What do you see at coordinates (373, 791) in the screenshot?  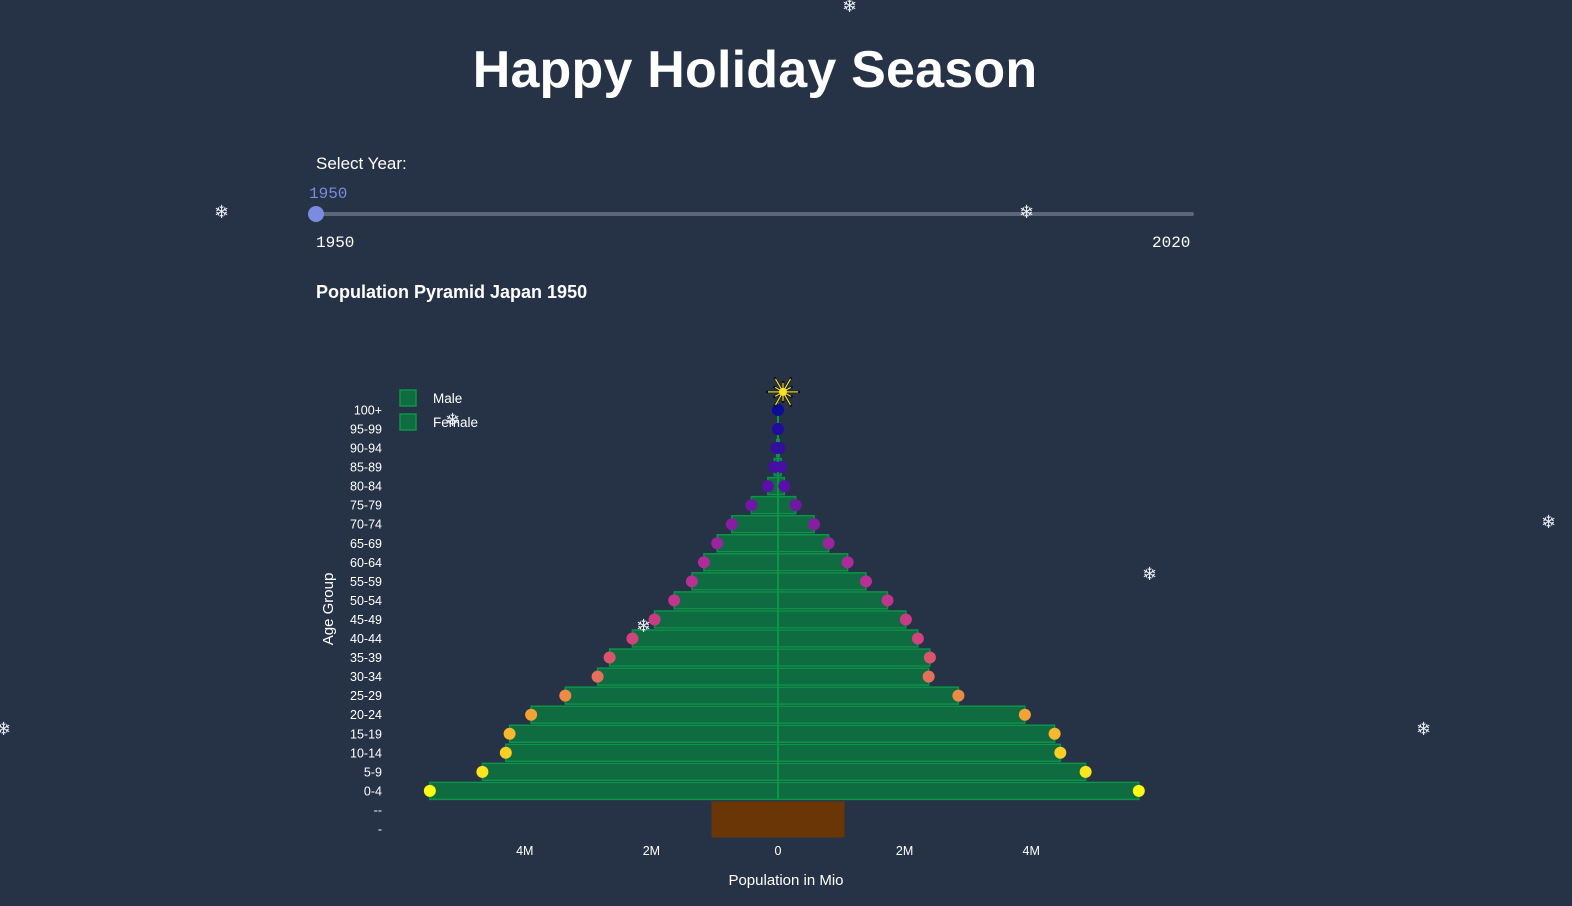 I see `y-tick-label: 0-4` at bounding box center [373, 791].